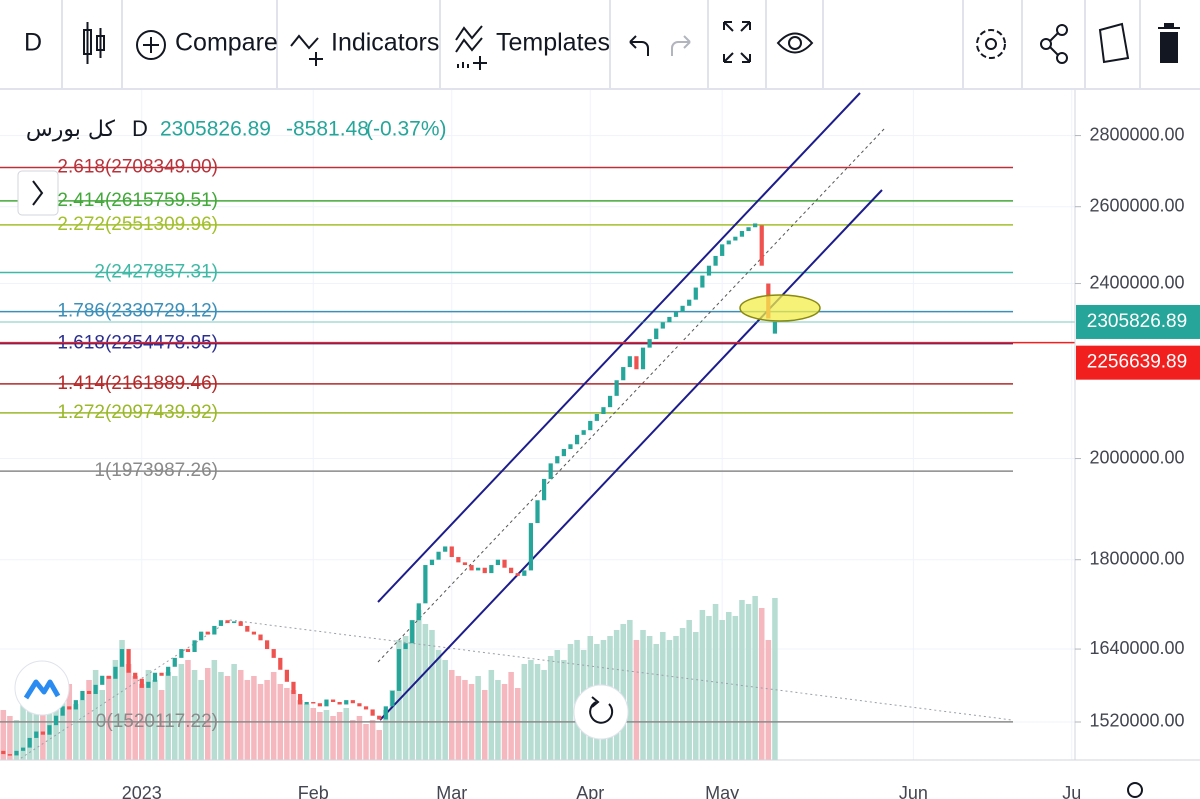 The height and width of the screenshot is (799, 1200). What do you see at coordinates (1136, 648) in the screenshot?
I see `y-tick-label: 1640000.00` at bounding box center [1136, 648].